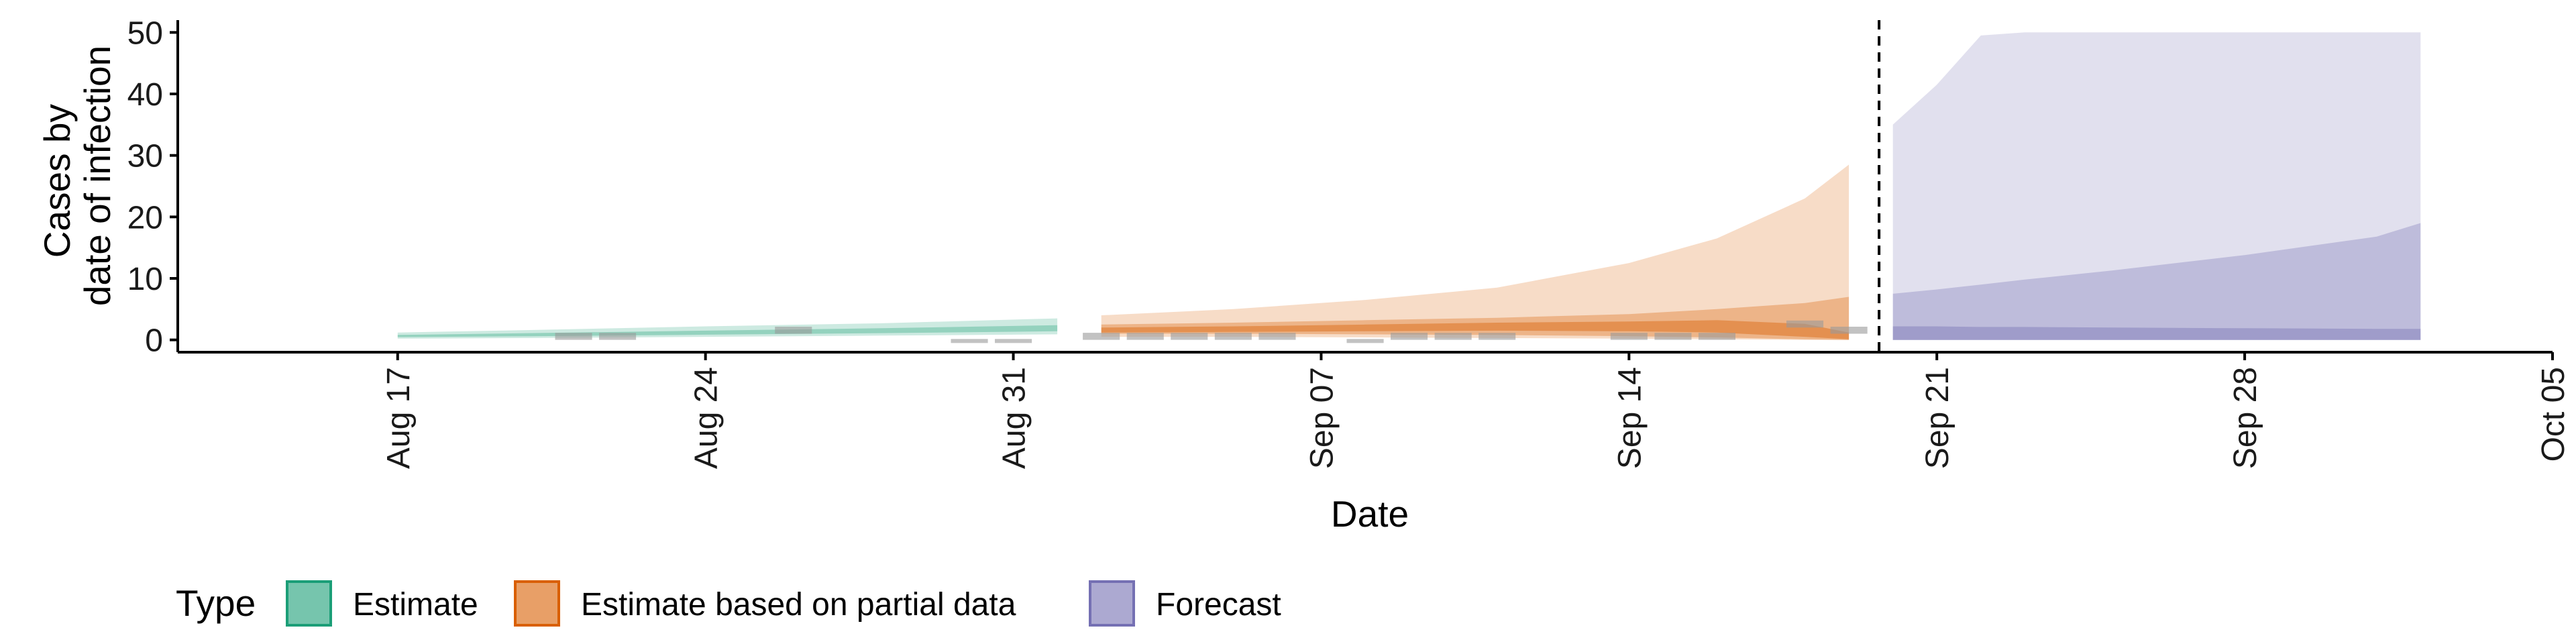  What do you see at coordinates (1475, 252) in the screenshot?
I see `estimate-based-on-partial-data-outer-band` at bounding box center [1475, 252].